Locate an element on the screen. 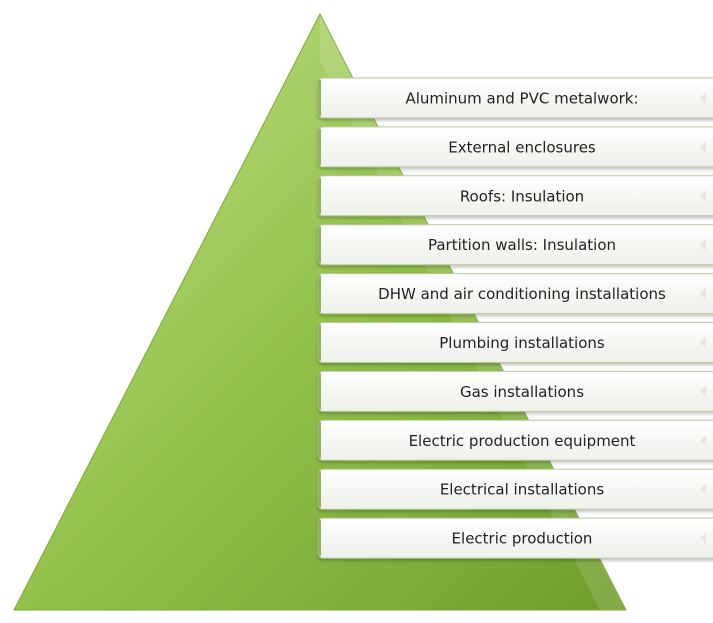 The height and width of the screenshot is (623, 713). item-label: External enclosures is located at coordinates (522, 147).